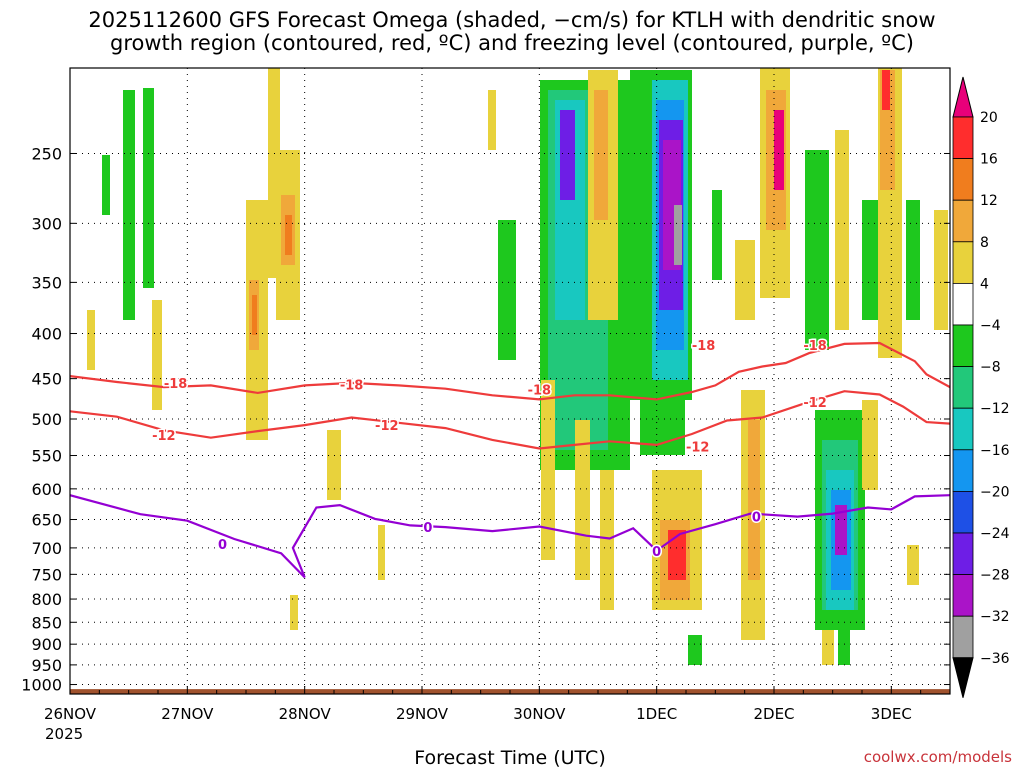 Image resolution: width=1024 pixels, height=768 pixels. I want to click on x-tick-label-28nov: 28NOV, so click(305, 714).